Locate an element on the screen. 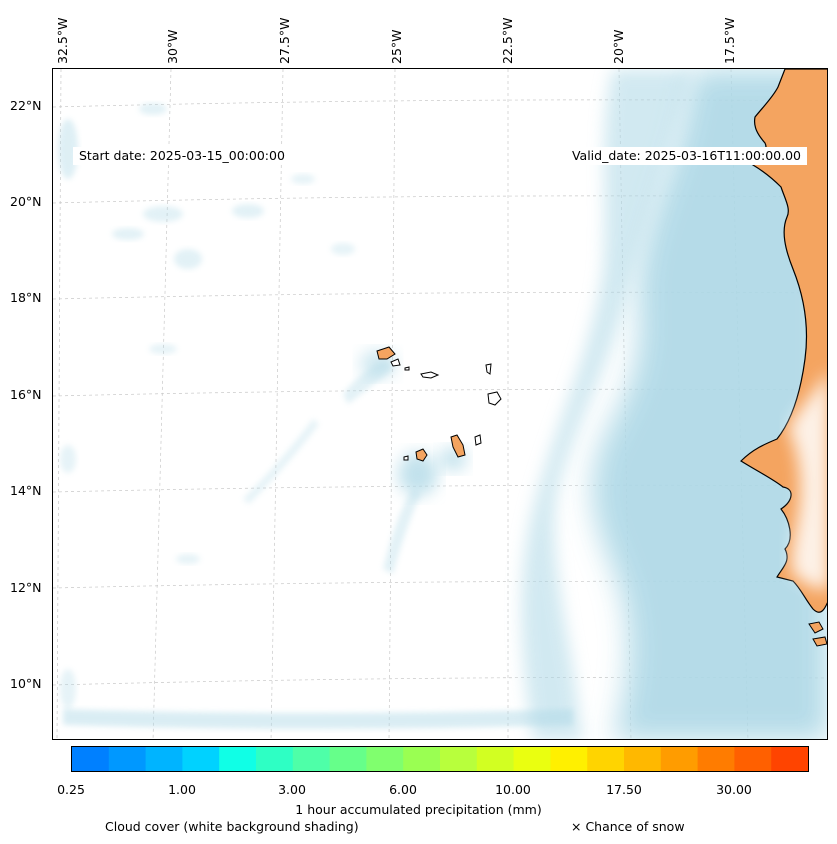 This screenshot has width=837, height=844. start-date-label: Start date: 2025-03-15_00:00:00 is located at coordinates (182, 156).